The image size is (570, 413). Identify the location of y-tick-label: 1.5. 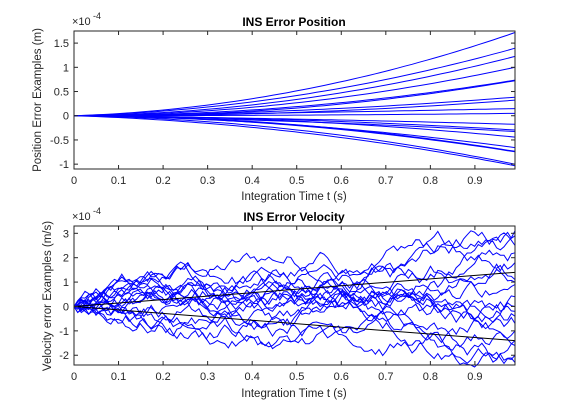
(61, 44).